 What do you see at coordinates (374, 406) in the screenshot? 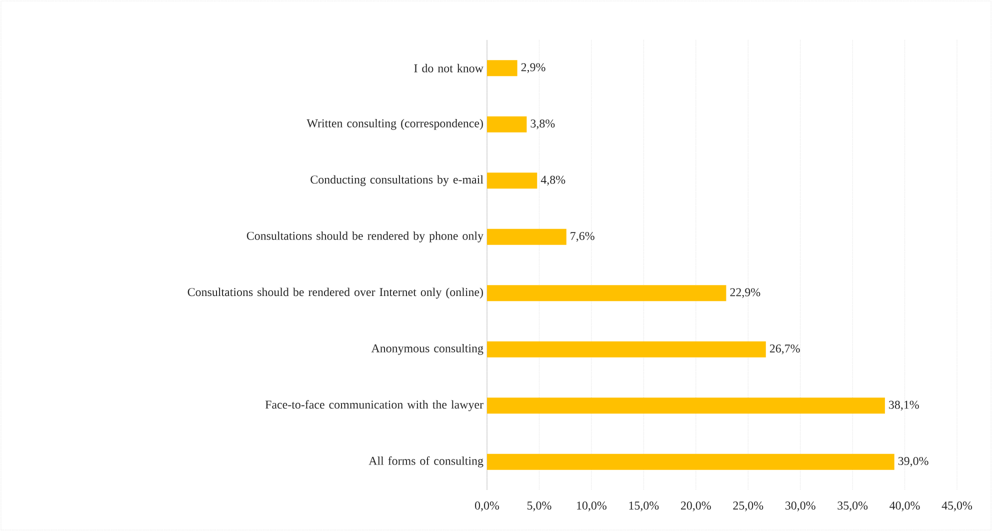
I see `y-tick-label: Face-to-face communication with the lawyer` at bounding box center [374, 406].